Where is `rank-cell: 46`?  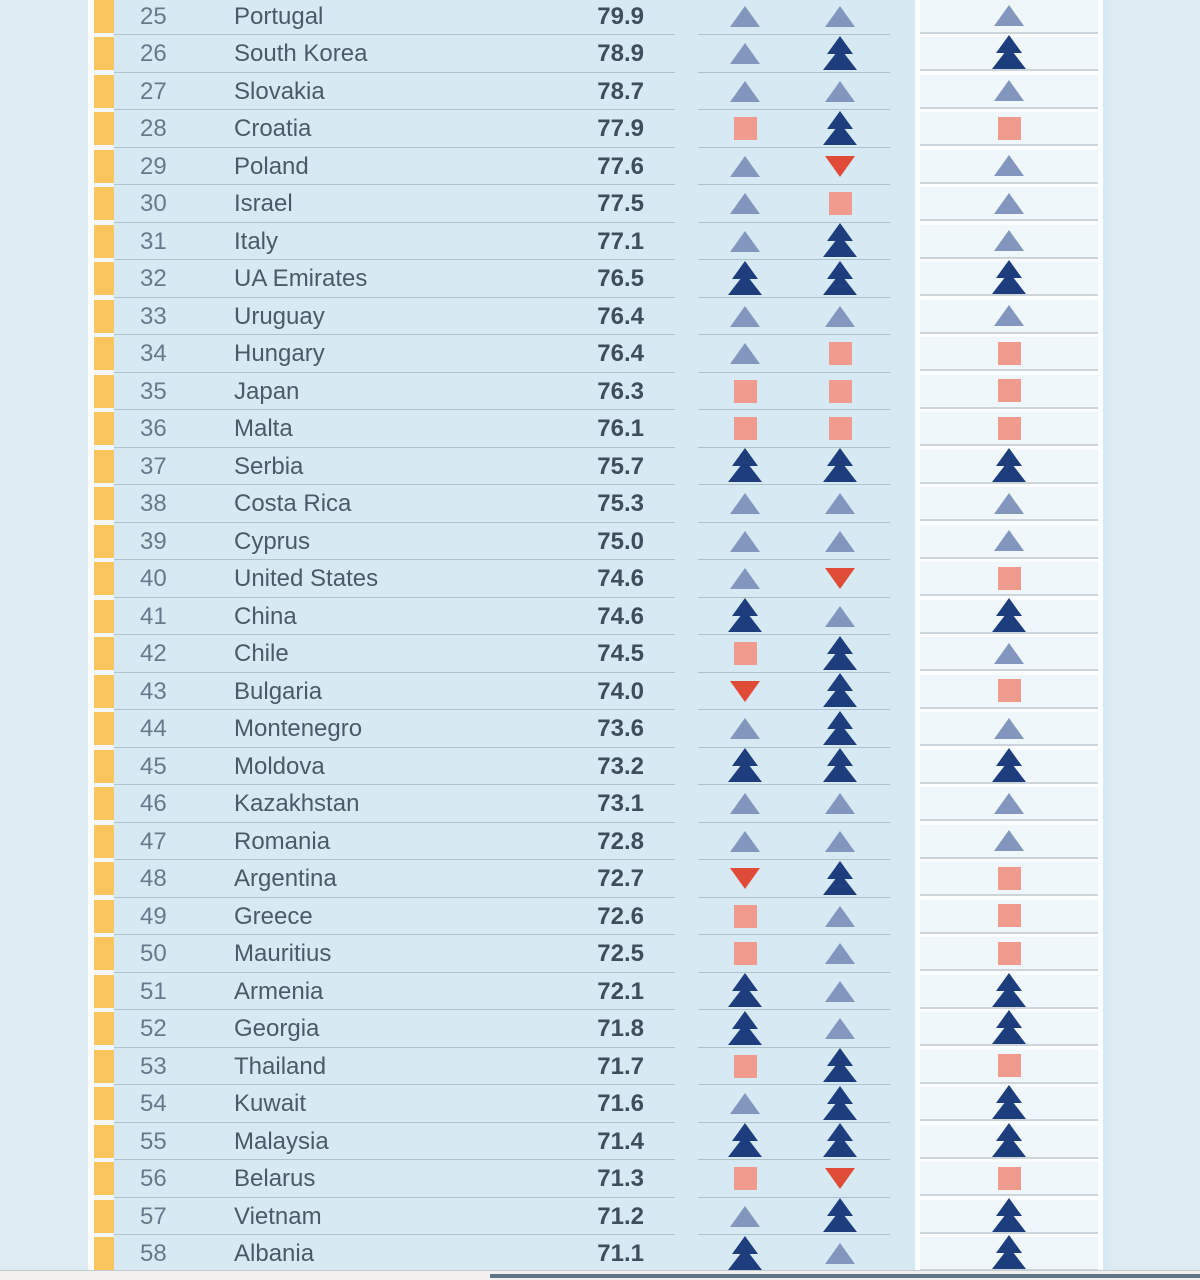
rank-cell: 46 is located at coordinates (153, 803).